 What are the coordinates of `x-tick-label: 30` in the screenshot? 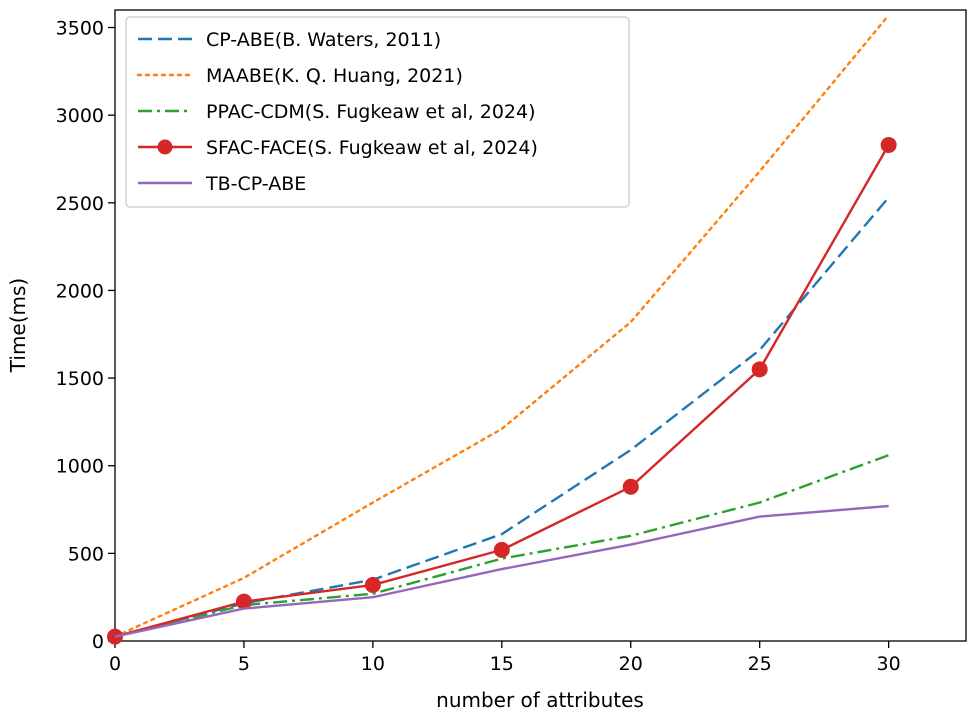 It's located at (889, 664).